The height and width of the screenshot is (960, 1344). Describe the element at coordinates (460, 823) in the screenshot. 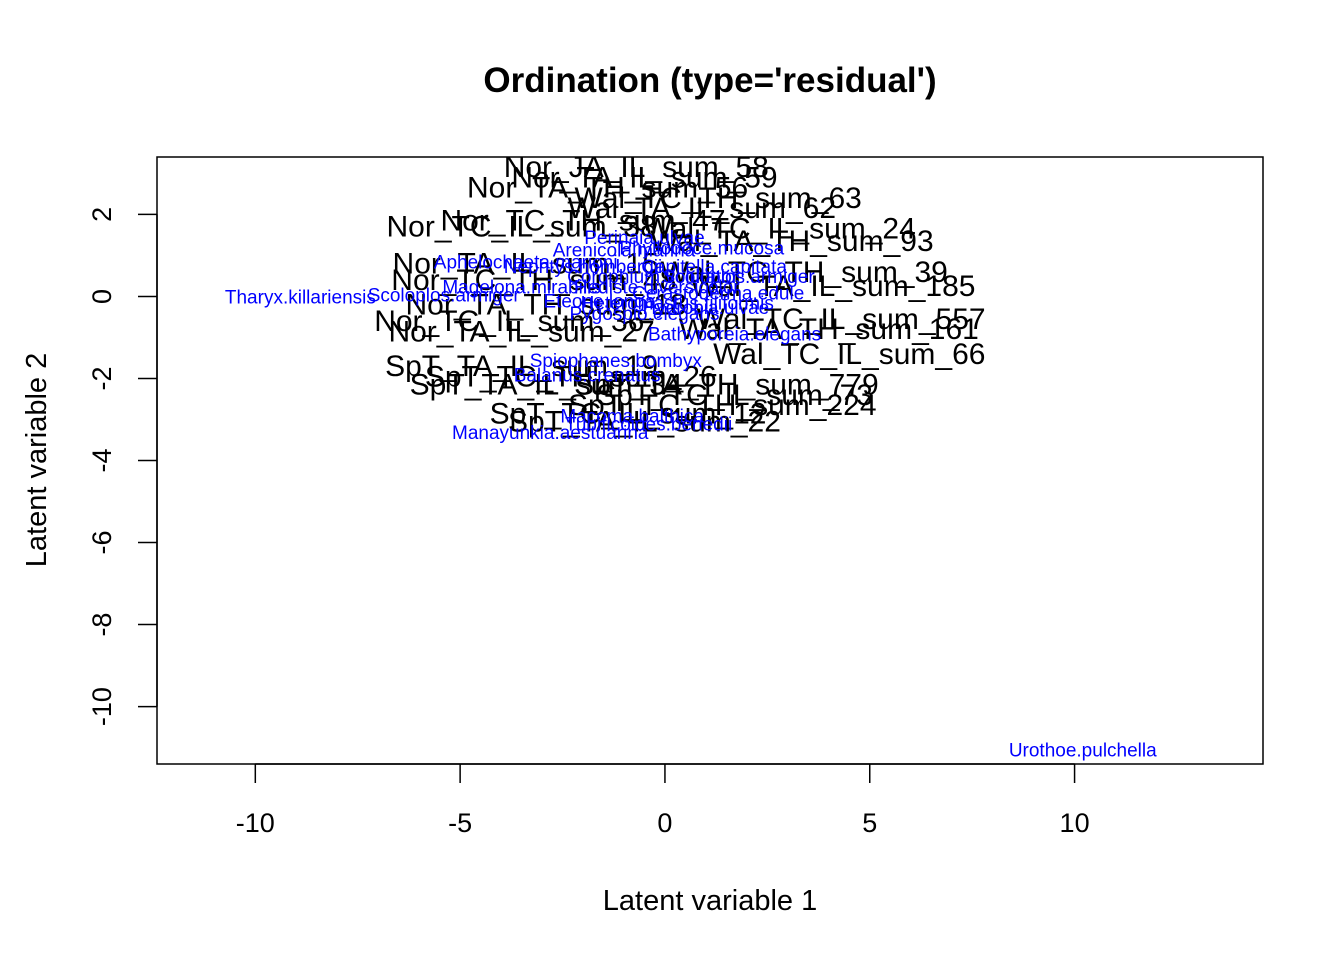

I see `x-tick-label: -5` at that location.